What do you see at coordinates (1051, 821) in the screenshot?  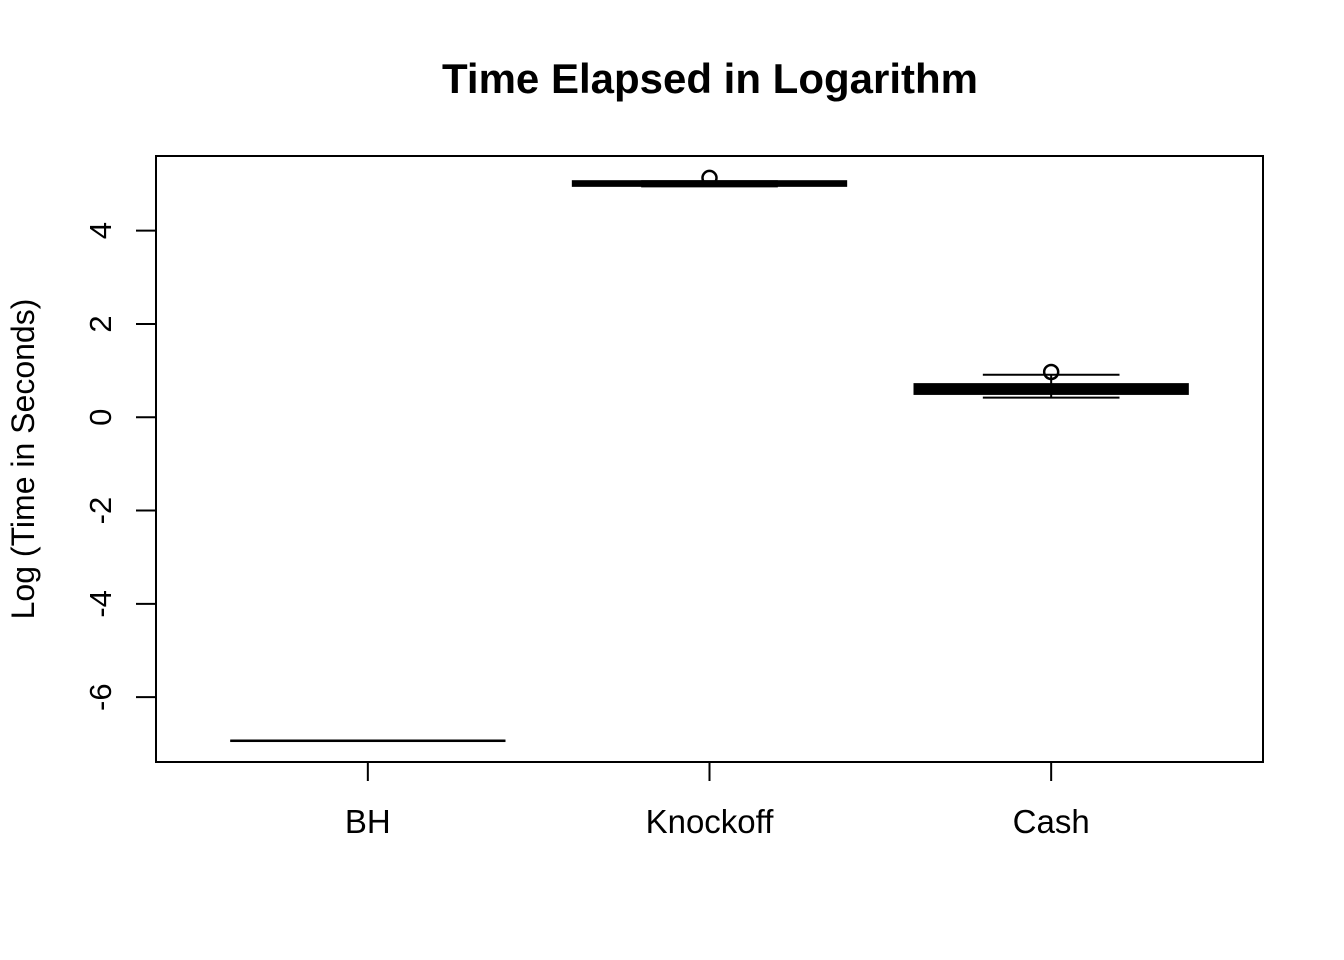 I see `x-tick-label: Cash` at bounding box center [1051, 821].